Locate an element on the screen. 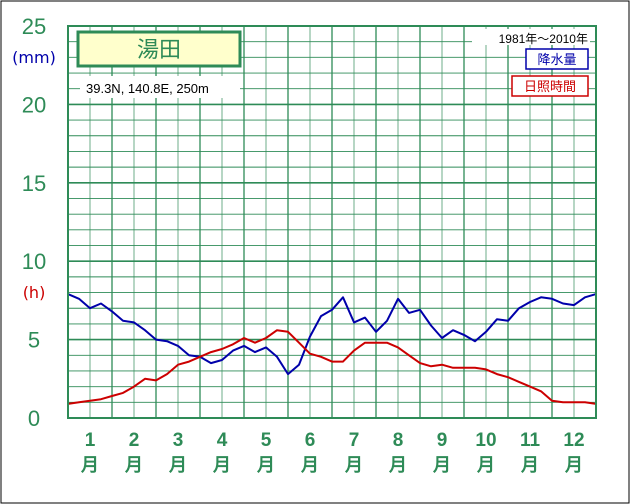 The image size is (630, 504). y-tick-label: 15 is located at coordinates (34, 183).